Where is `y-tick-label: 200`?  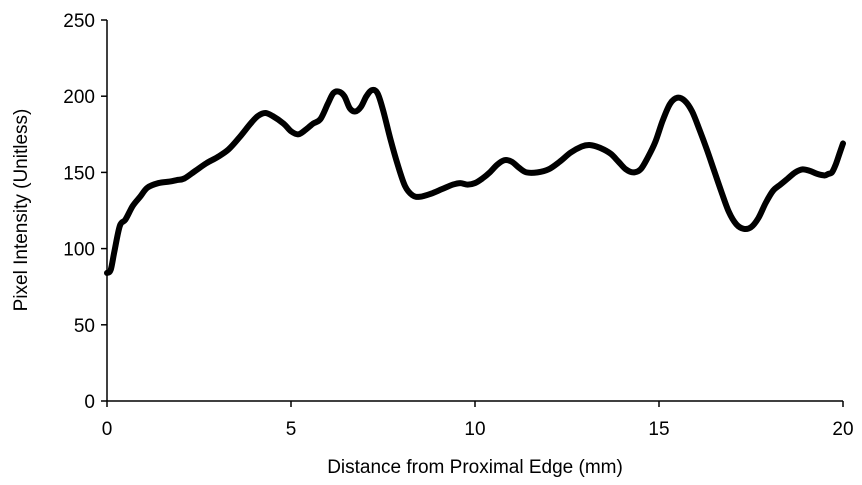 y-tick-label: 200 is located at coordinates (79, 97).